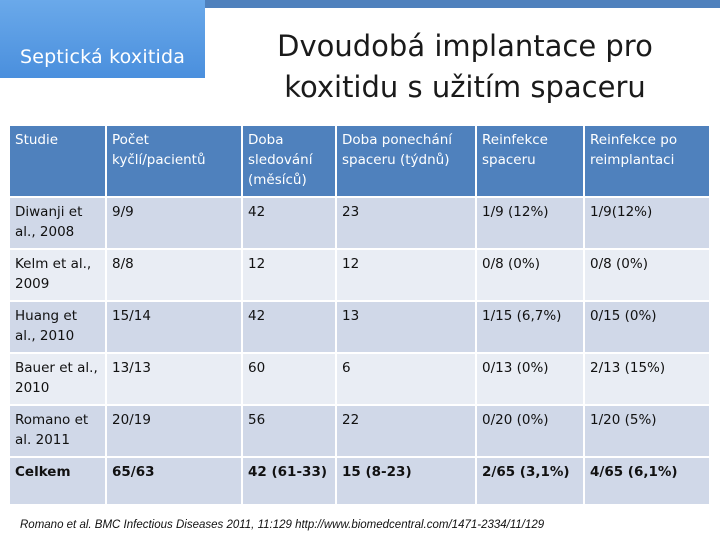 This screenshot has width=720, height=540. Describe the element at coordinates (647, 223) in the screenshot. I see `table-cell: 1/9(12%)` at that location.